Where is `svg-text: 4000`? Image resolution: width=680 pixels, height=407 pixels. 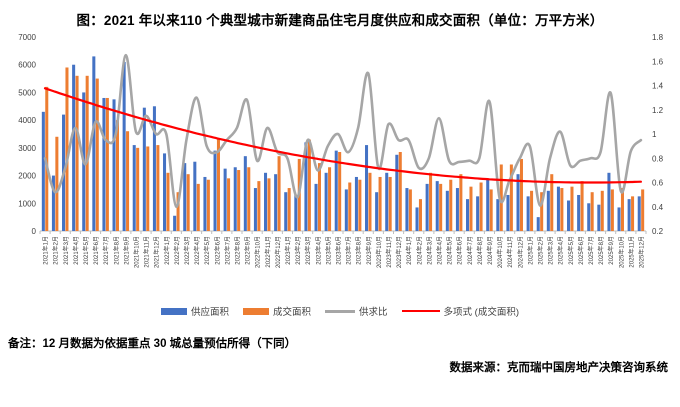
svg-text: 4000 is located at coordinates (27, 120).